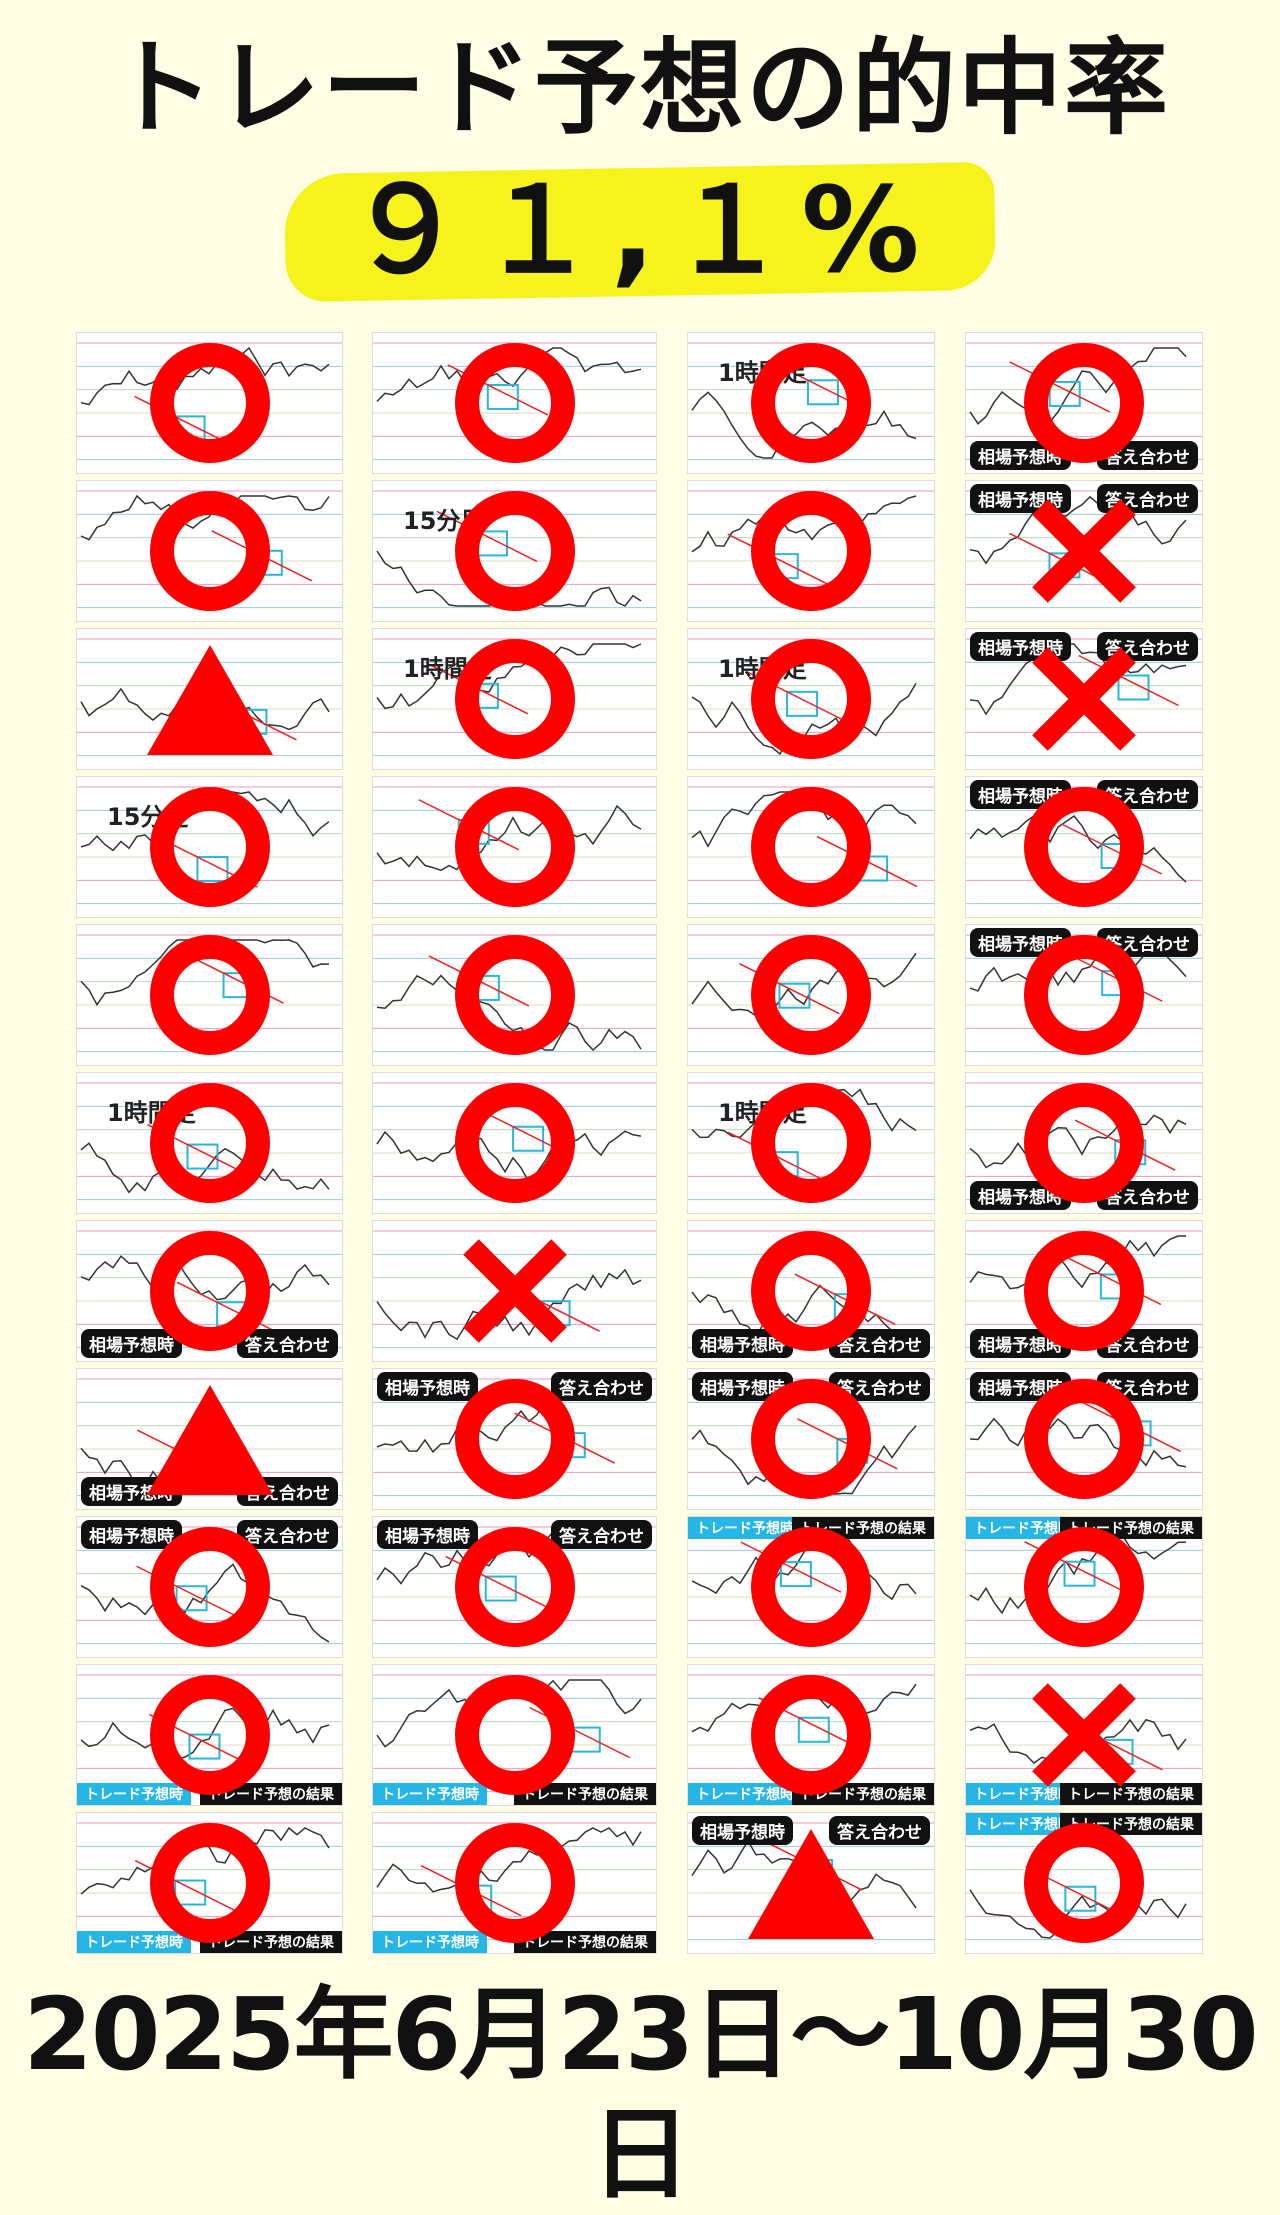  I want to click on result-thumbnail: 15分足, so click(209, 847).